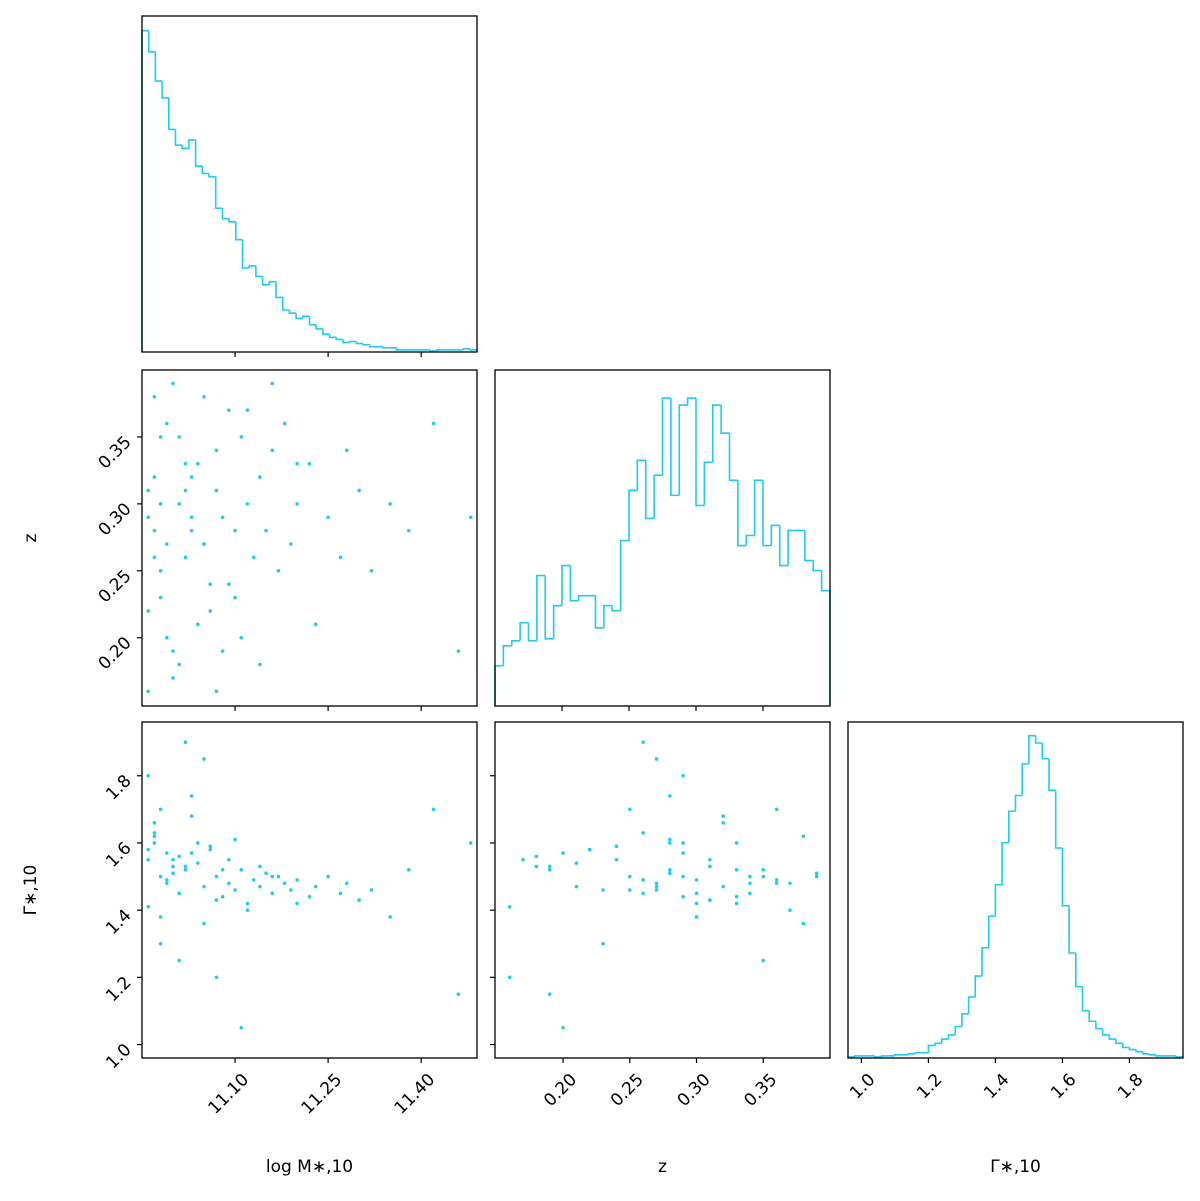 This screenshot has width=1200, height=1201. What do you see at coordinates (118, 922) in the screenshot?
I see `y-tick-label: 1.4` at bounding box center [118, 922].